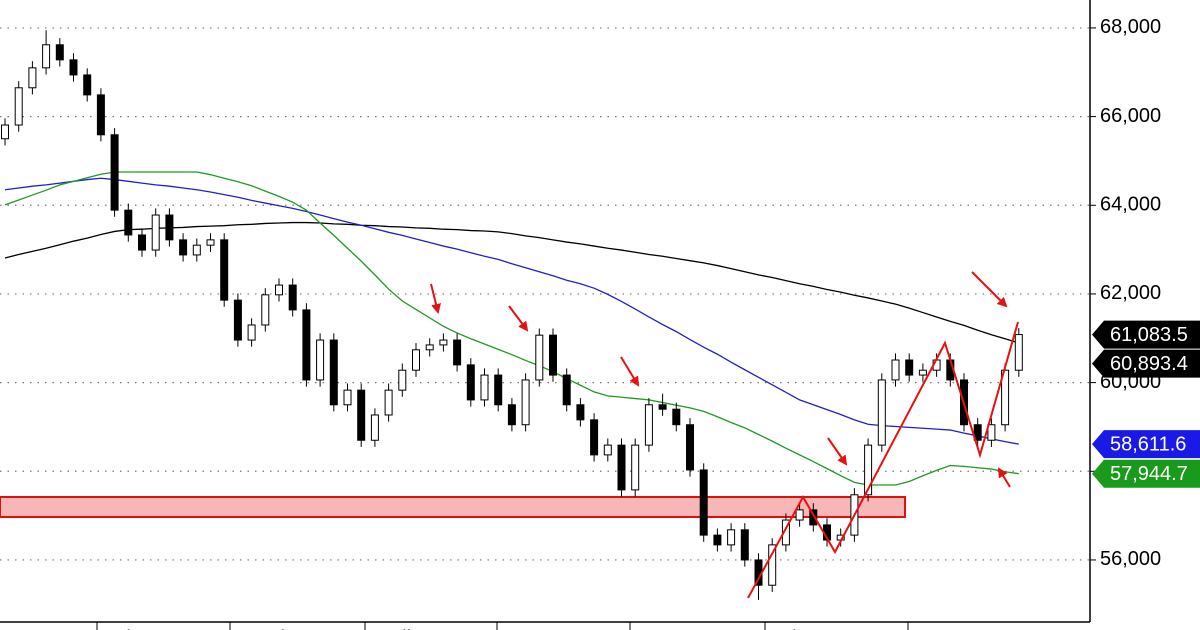 This screenshot has height=630, width=1200. Describe the element at coordinates (453, 507) in the screenshot. I see `support-zone` at that location.